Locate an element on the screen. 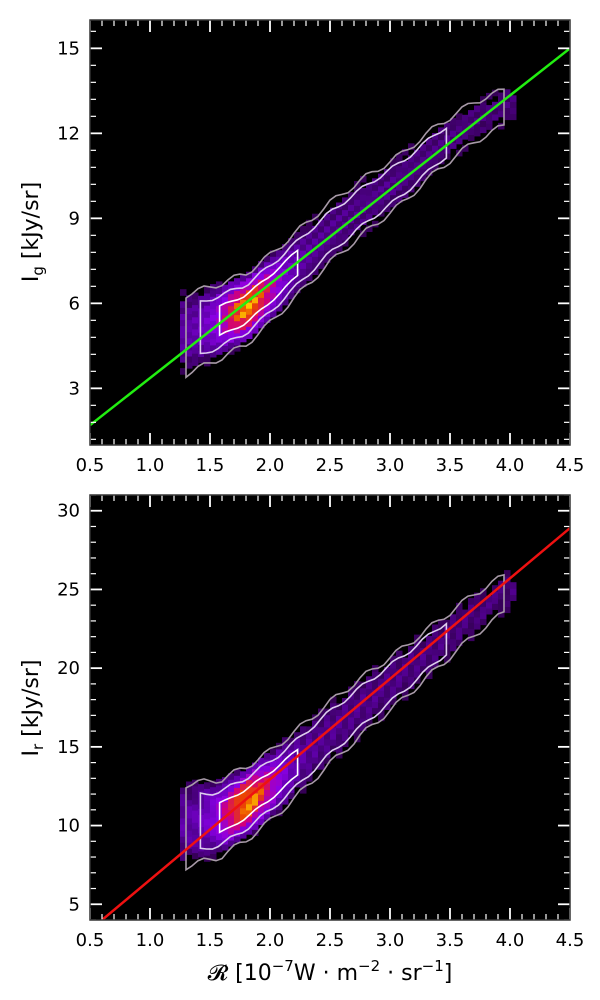  x-tick-label: 4.5 is located at coordinates (570, 465).